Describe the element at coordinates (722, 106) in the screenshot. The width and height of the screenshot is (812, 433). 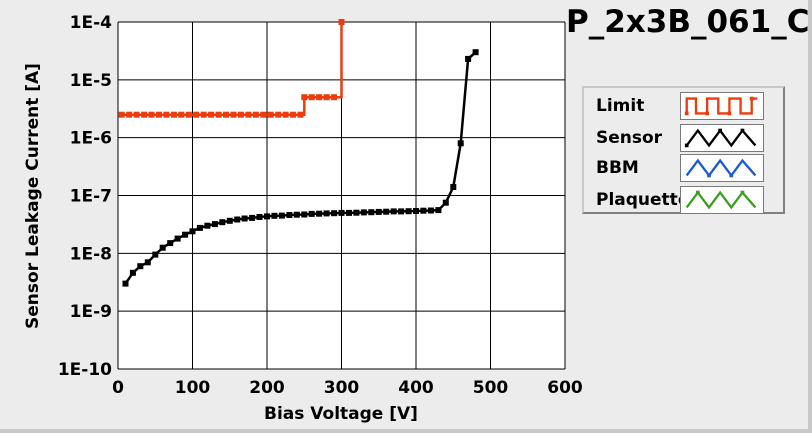
I see `legend-swatch-limit` at that location.